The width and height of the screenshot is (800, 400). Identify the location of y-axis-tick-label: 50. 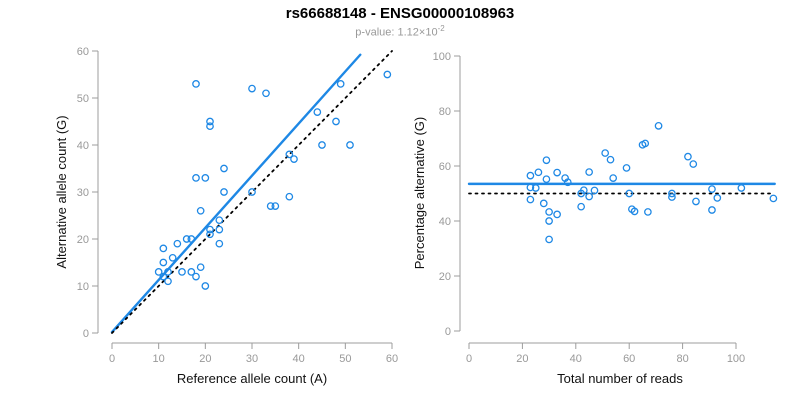
(83, 99).